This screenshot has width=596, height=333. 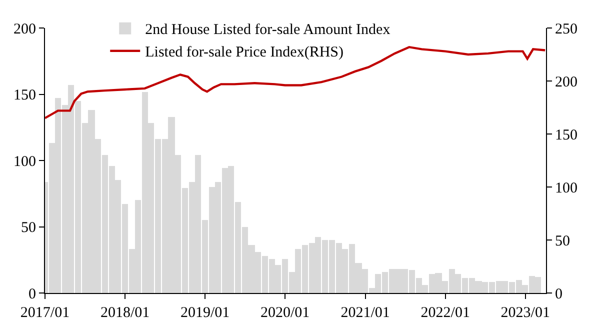 What do you see at coordinates (25, 162) in the screenshot?
I see `y-tick-label: 100` at bounding box center [25, 162].